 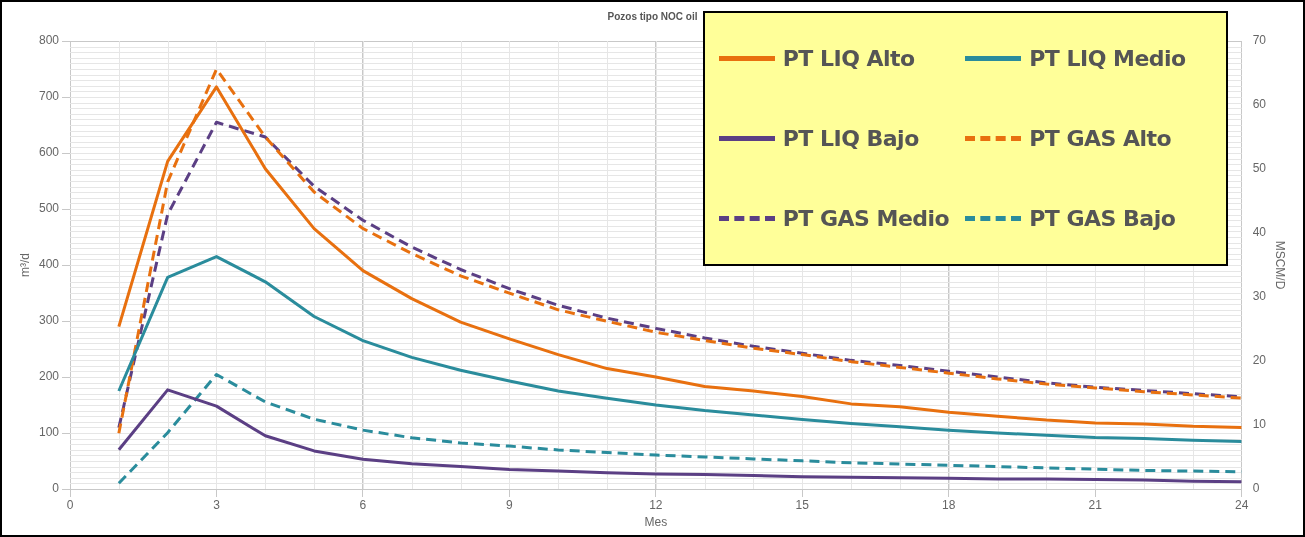 I want to click on y2-axis-title: MSCM/D, so click(x=1279, y=265).